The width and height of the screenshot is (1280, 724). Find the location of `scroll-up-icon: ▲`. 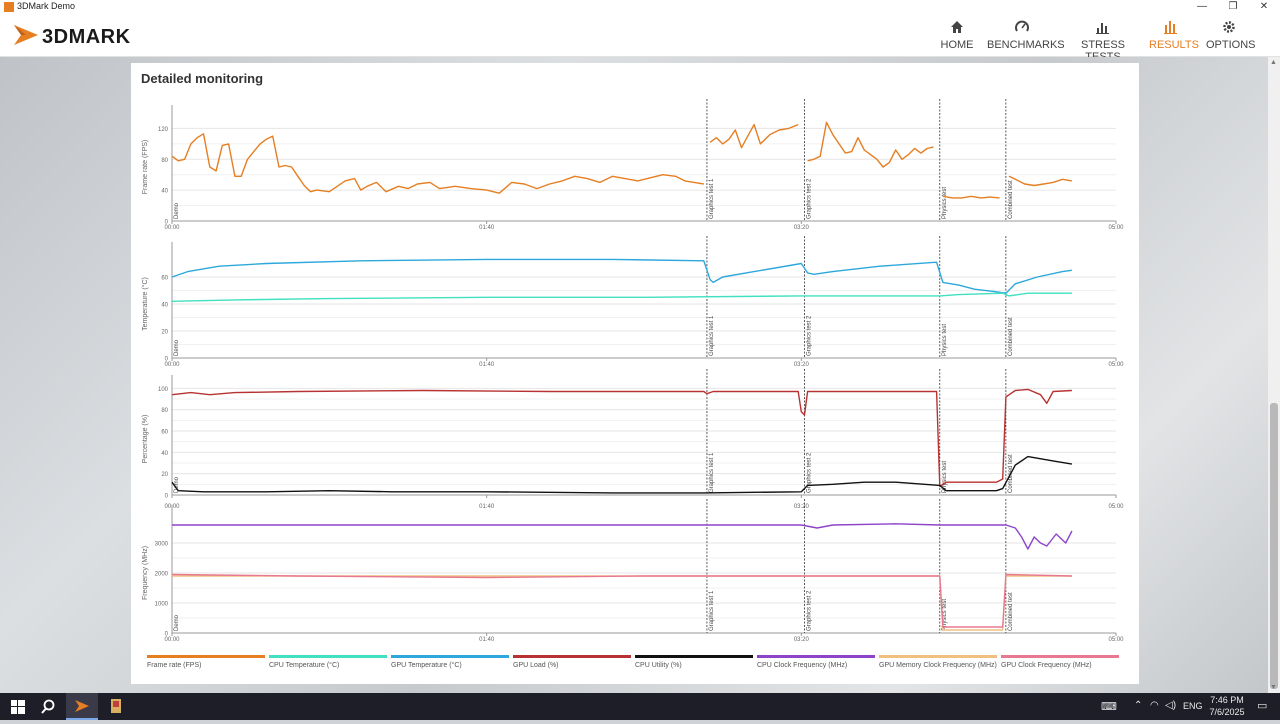

scroll-up-icon: ▲ is located at coordinates (1273, 62).